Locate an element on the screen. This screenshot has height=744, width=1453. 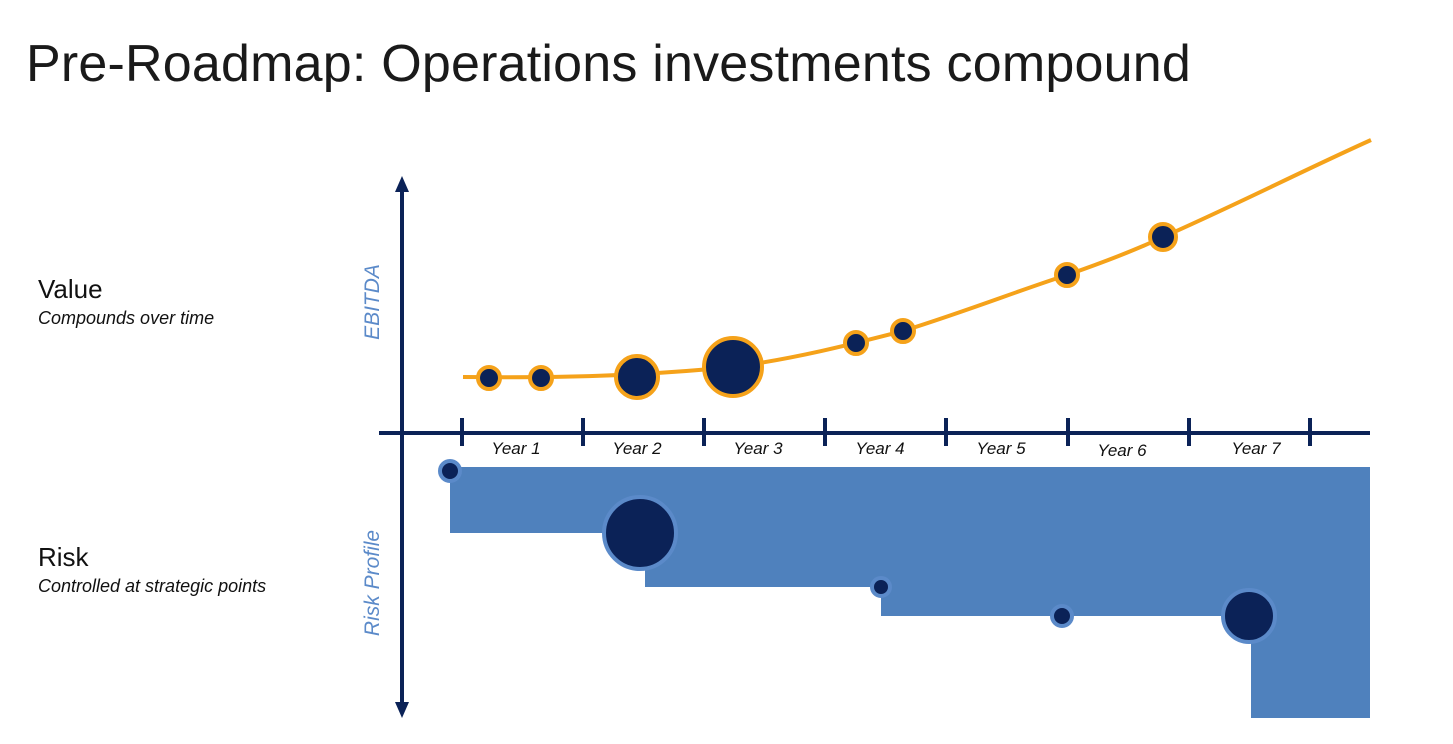
timeline-axis is located at coordinates (874, 432).